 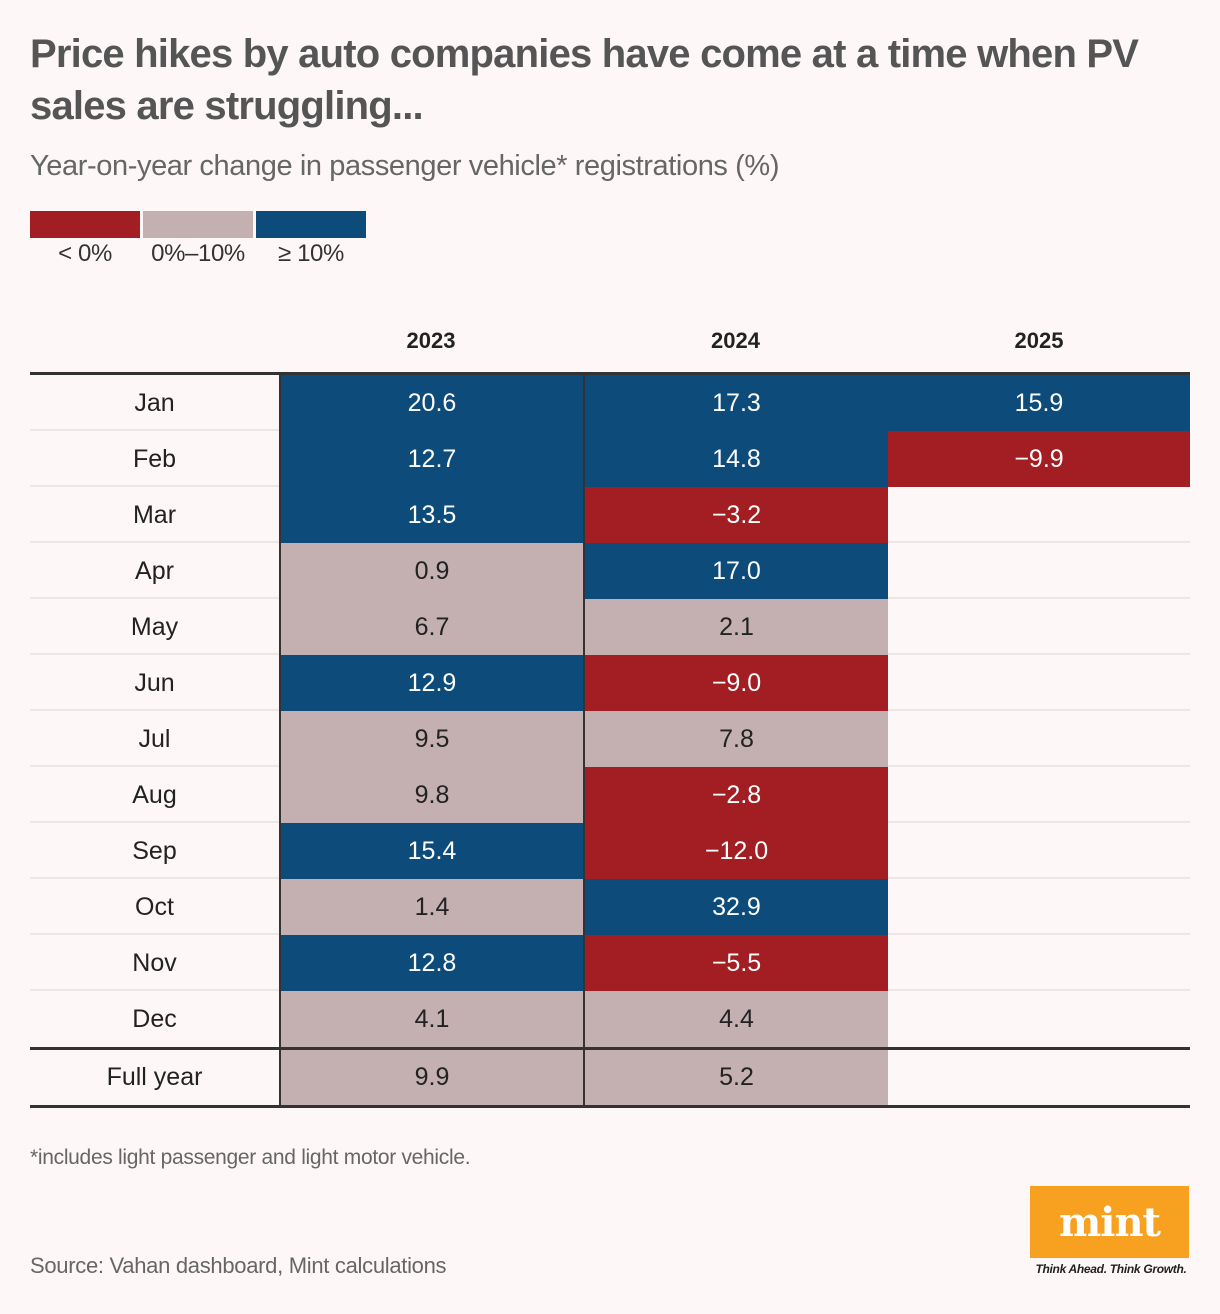 I want to click on table-row: Jan 20.6 17.3 15.9, so click(x=610, y=403).